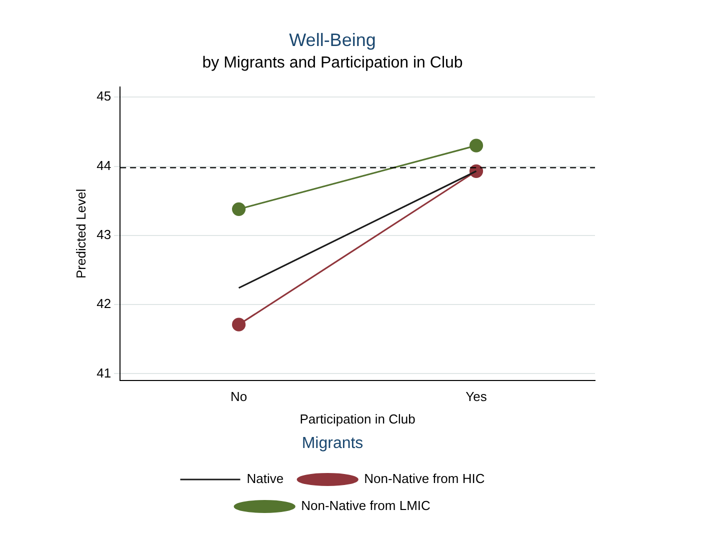  Describe the element at coordinates (104, 234) in the screenshot. I see `y-tick-label: 43` at that location.